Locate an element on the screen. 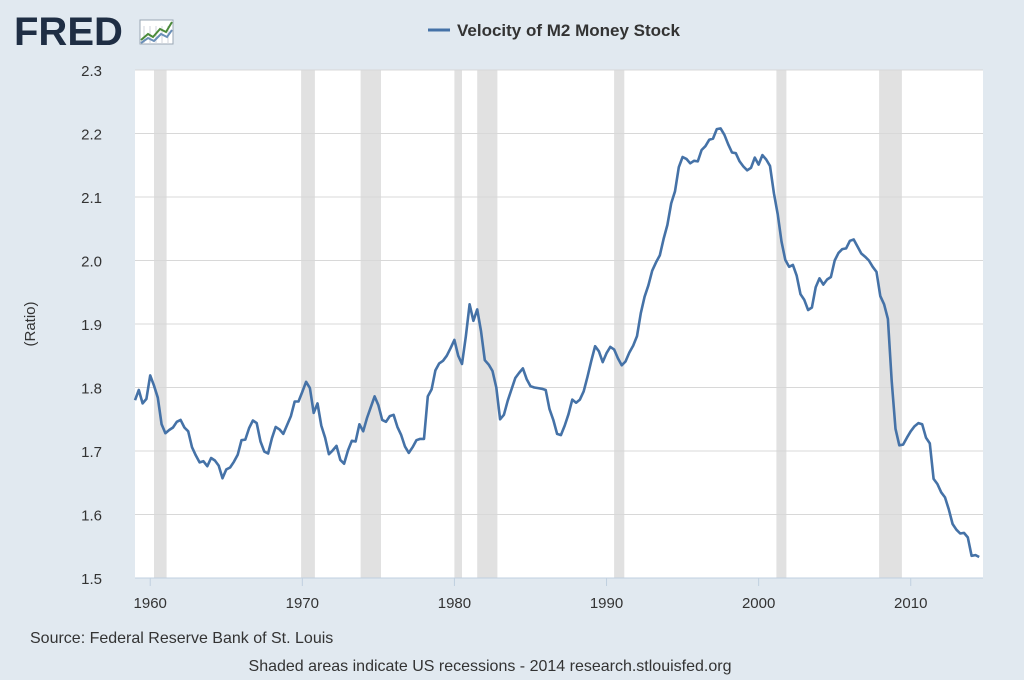 The image size is (1024, 680). logo-text: FRED is located at coordinates (68, 32).